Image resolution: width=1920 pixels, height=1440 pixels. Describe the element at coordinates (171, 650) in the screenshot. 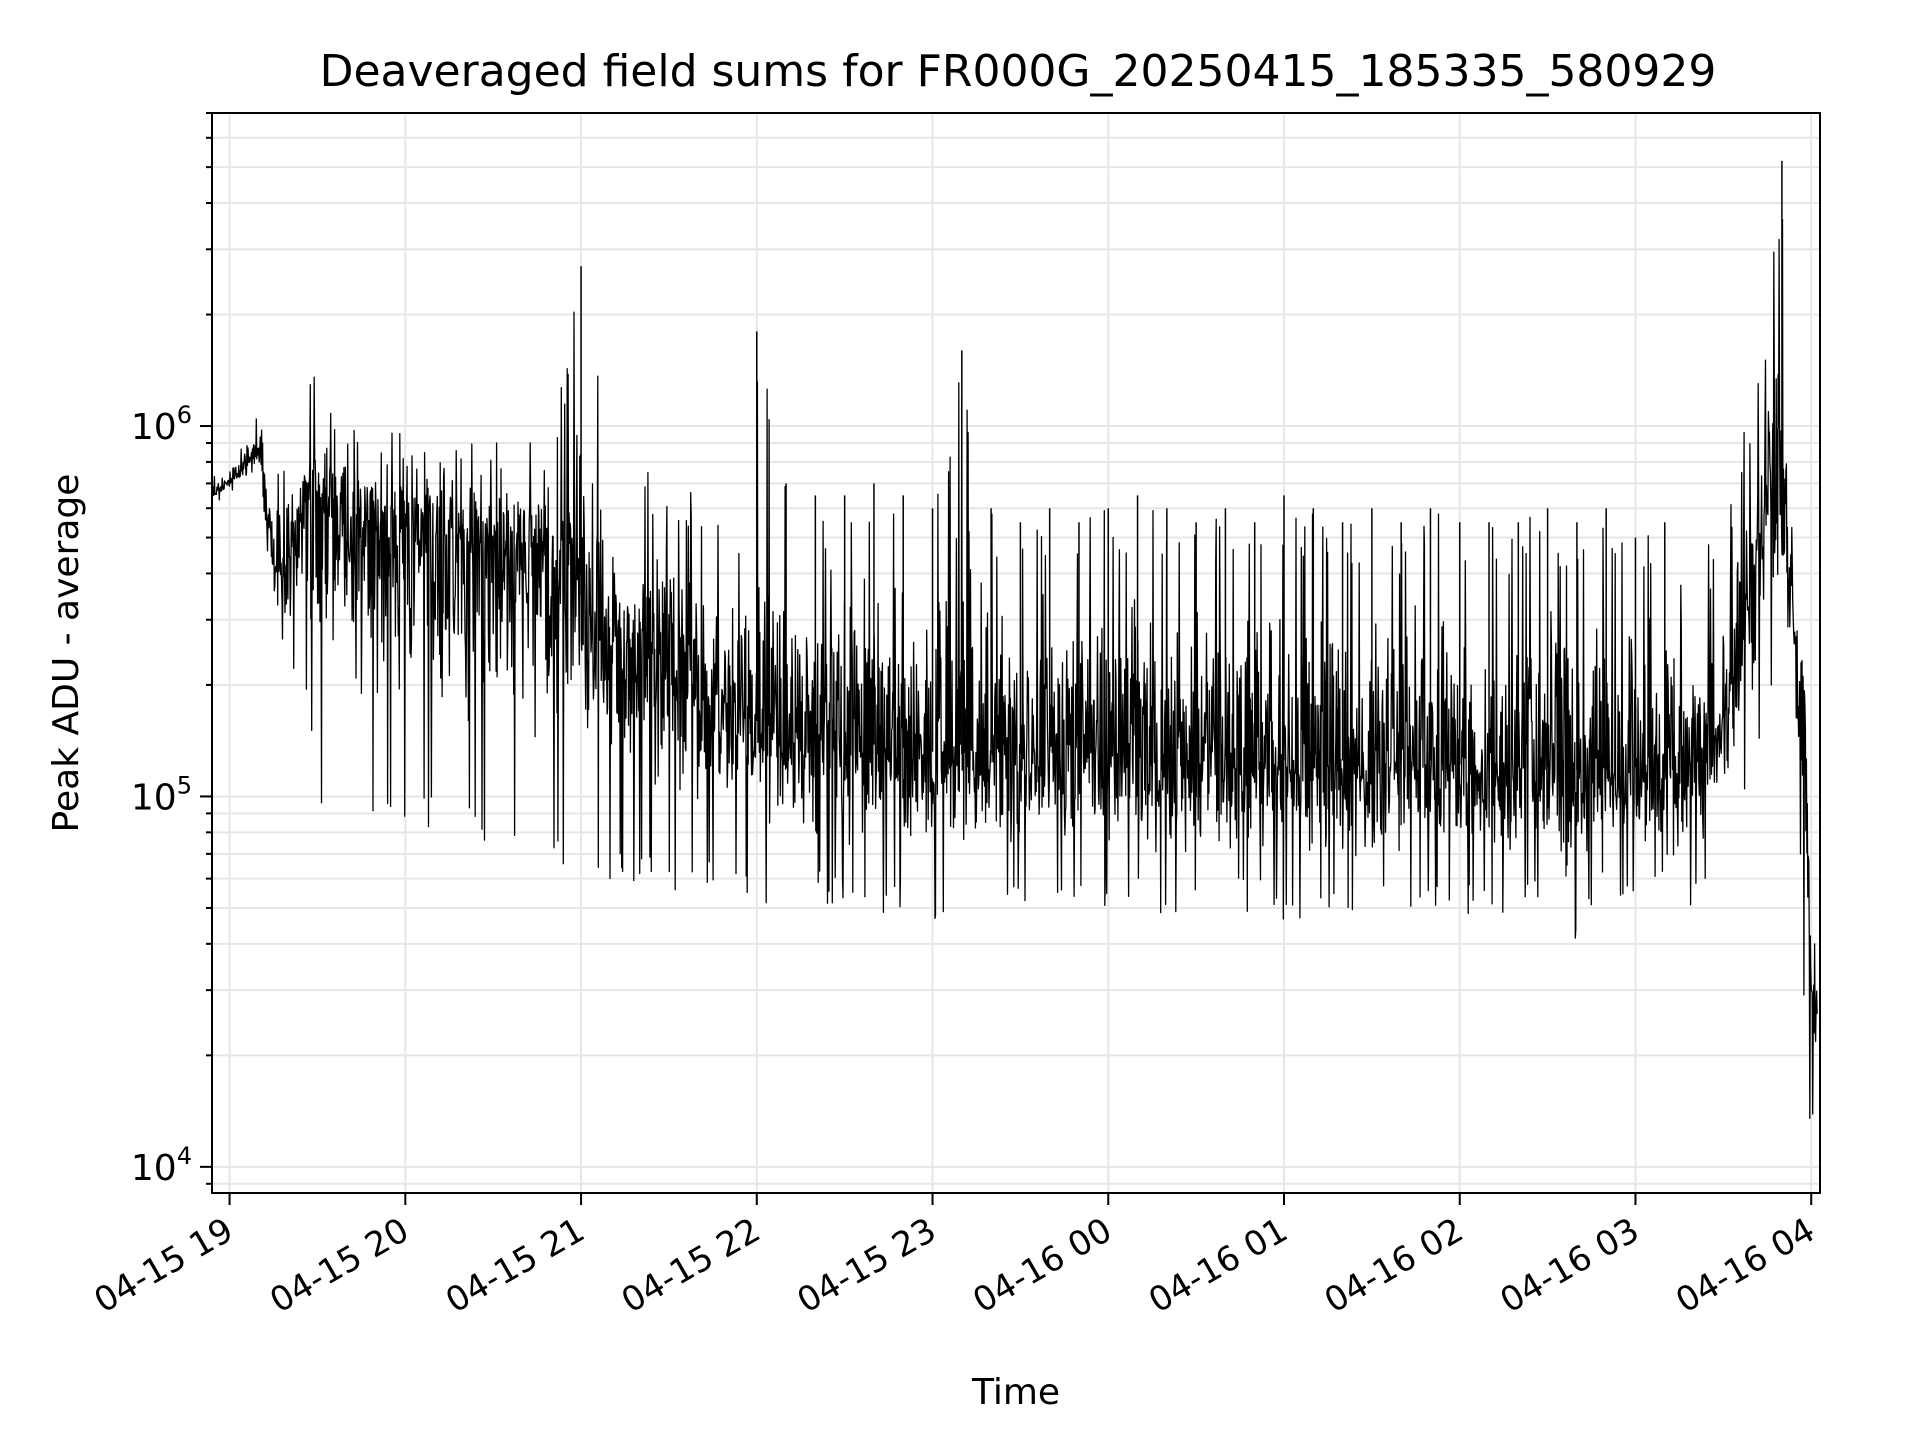

I see `y-axis: 10⁴ 10⁵ 10⁶` at that location.